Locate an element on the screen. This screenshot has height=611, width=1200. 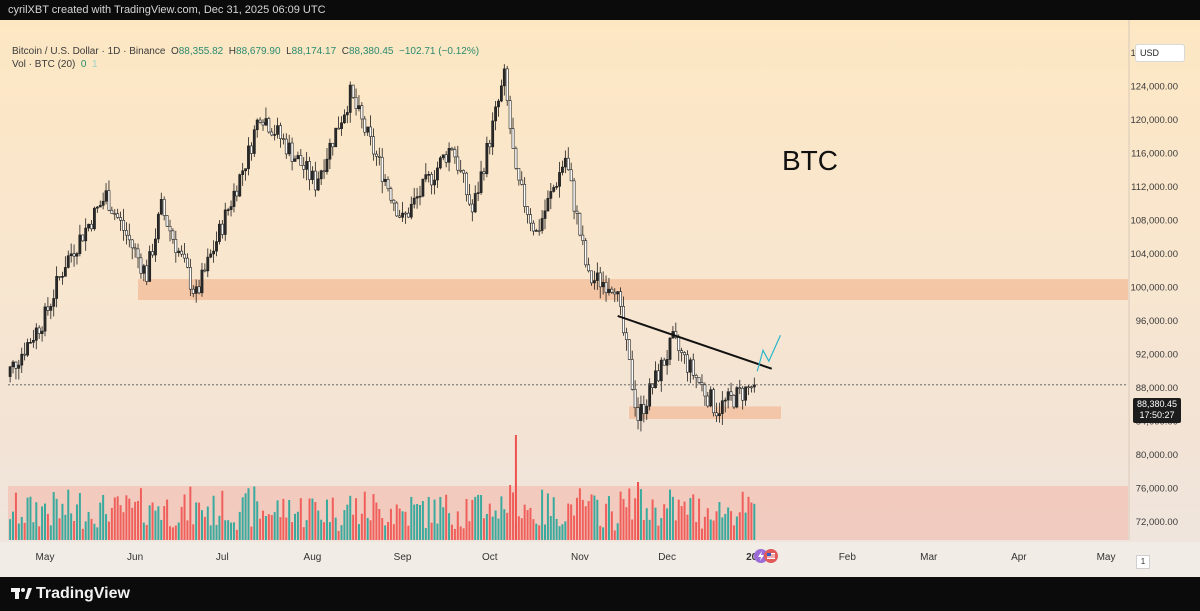
x-tick-label: May is located at coordinates (45, 557).